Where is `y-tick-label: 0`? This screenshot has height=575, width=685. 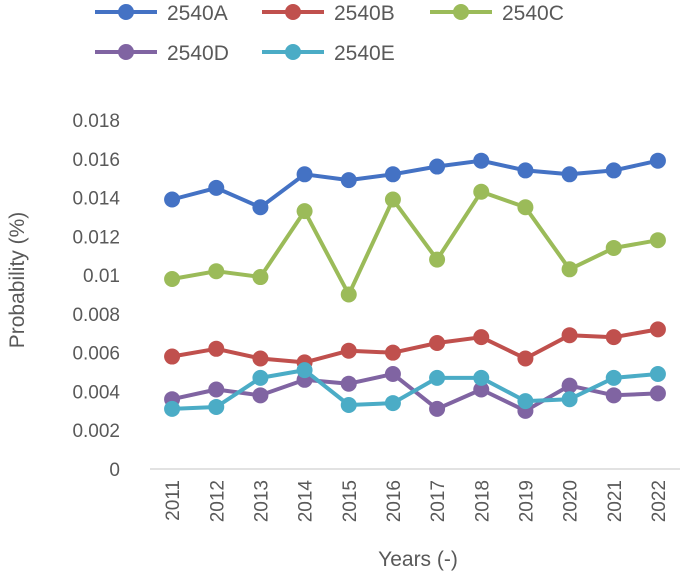 y-tick-label: 0 is located at coordinates (114, 470).